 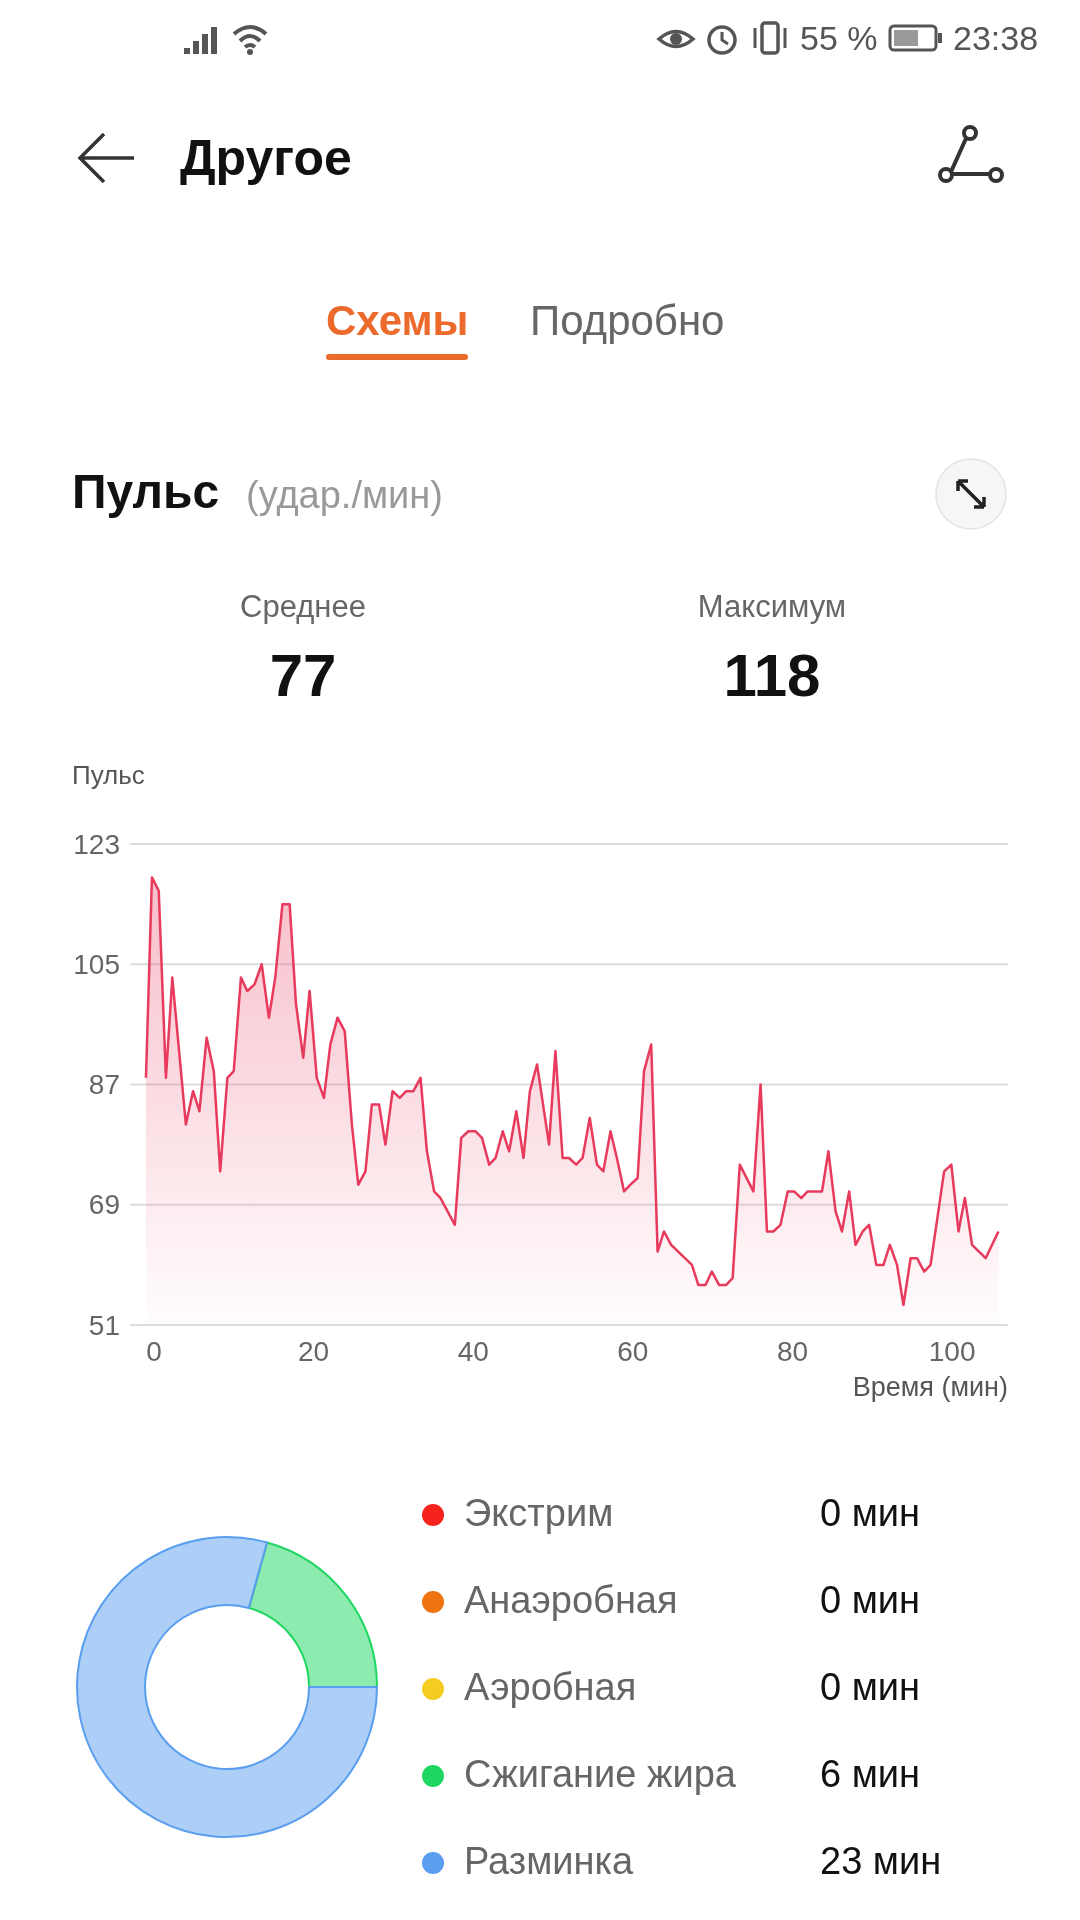 I want to click on text: Другое, so click(x=266, y=158).